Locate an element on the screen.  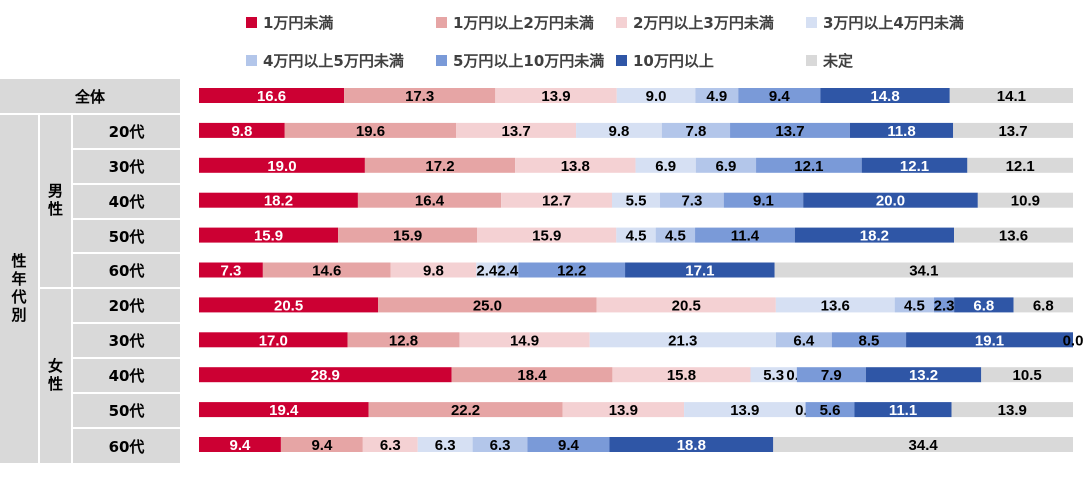
legend-item: 4万円以上5万円未満 is located at coordinates (325, 60).